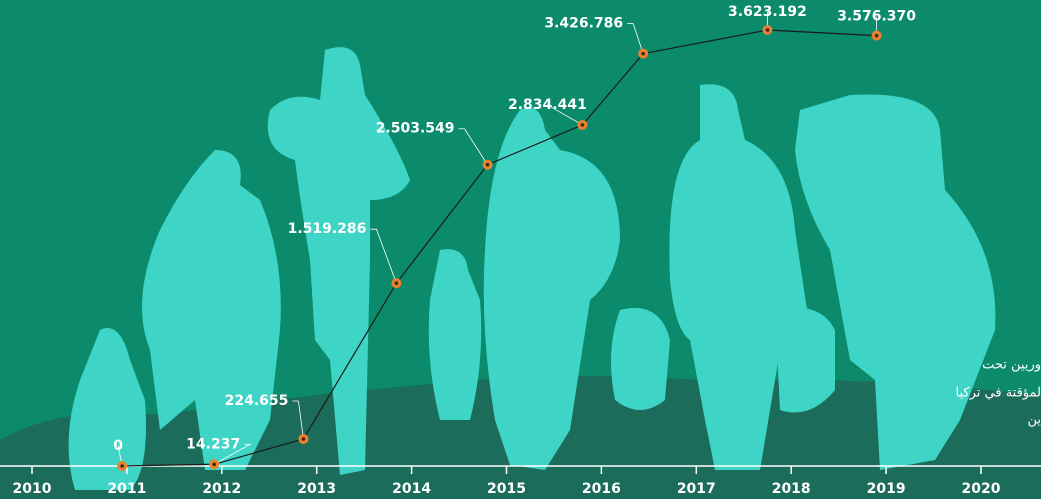 This screenshot has height=499, width=1041. What do you see at coordinates (1011, 365) in the screenshot?
I see `side-text-line: وريين تحت` at bounding box center [1011, 365].